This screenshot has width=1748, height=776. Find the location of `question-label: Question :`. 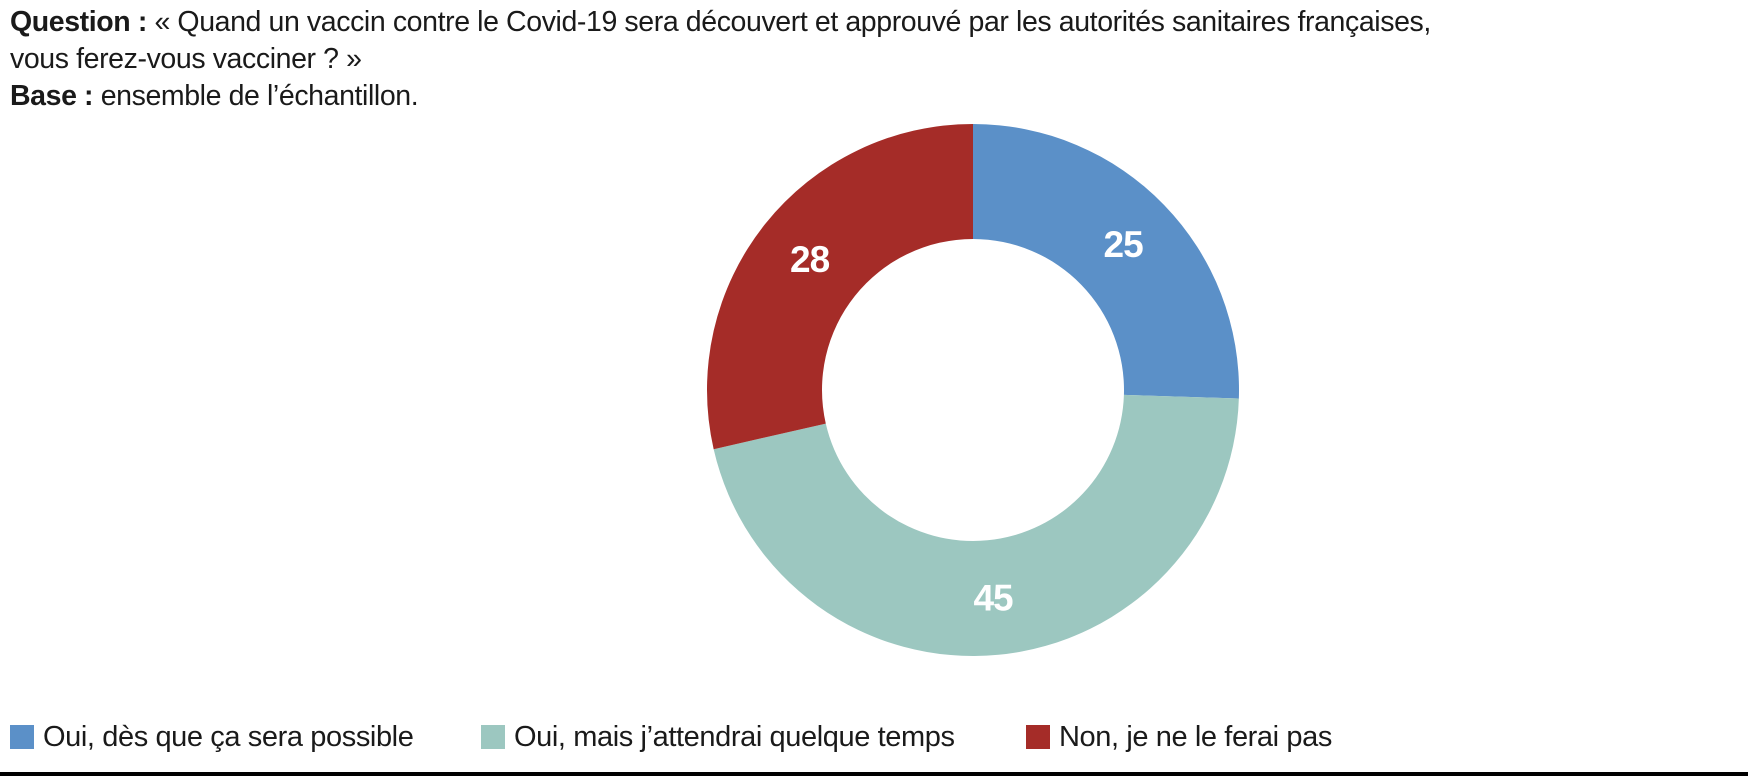

question-label: Question : is located at coordinates (78, 22).